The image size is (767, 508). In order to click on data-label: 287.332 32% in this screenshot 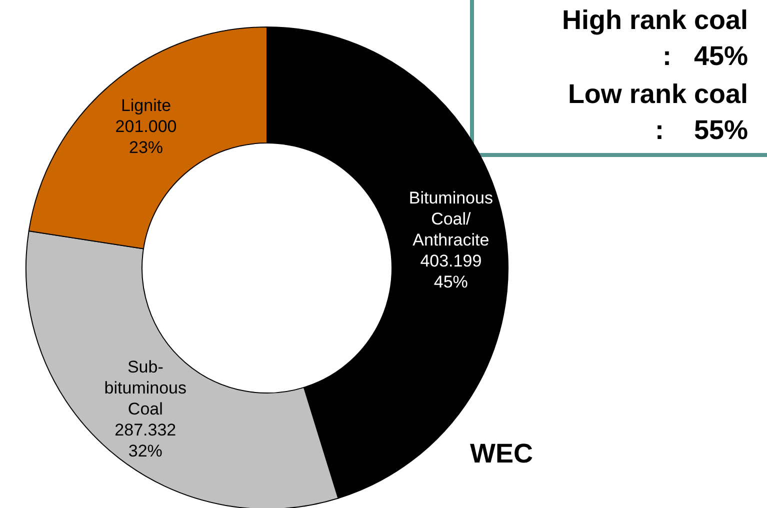, I will do `click(145, 440)`.